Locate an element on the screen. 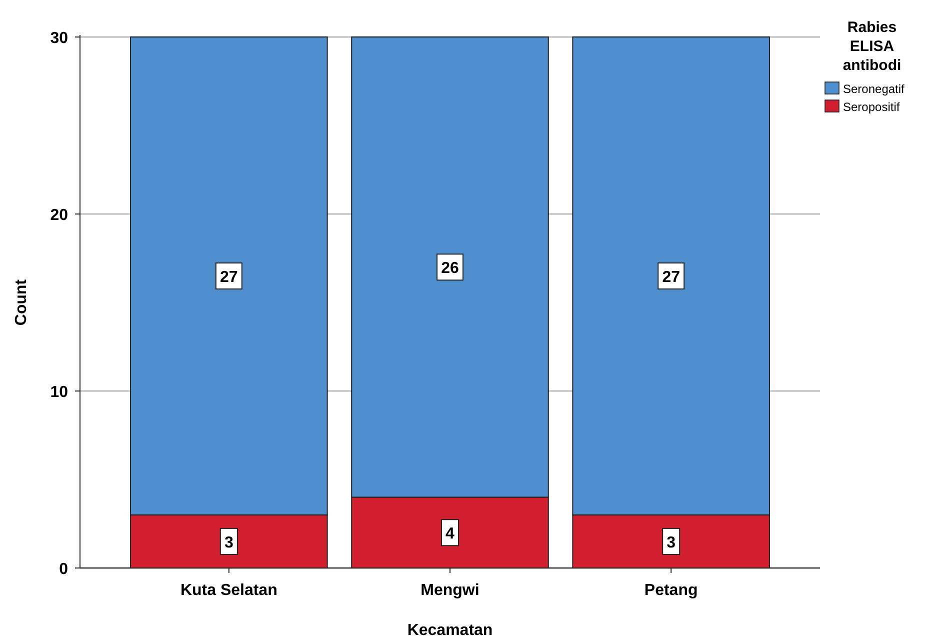 The image size is (934, 643). y-axis-title: Count is located at coordinates (21, 302).